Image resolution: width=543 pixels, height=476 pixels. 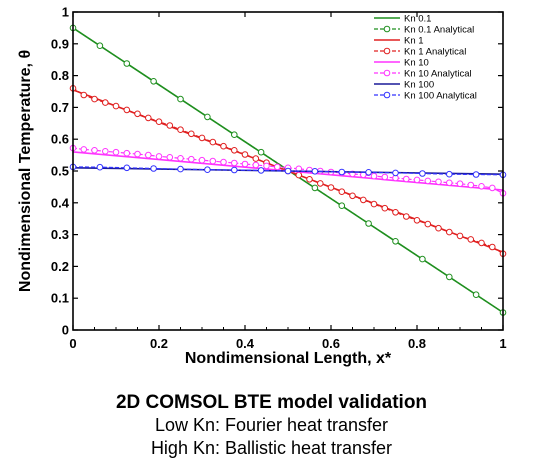 I want to click on x-tick-label: 0, so click(x=72, y=343).